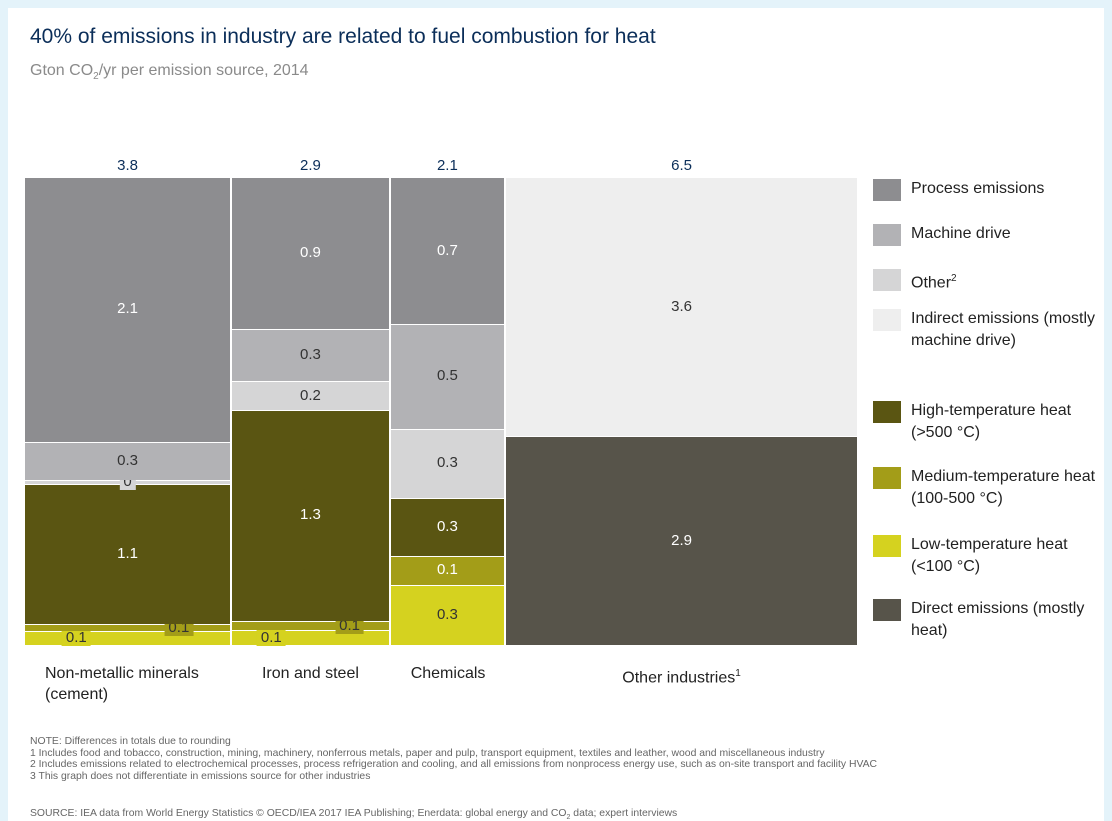 This screenshot has width=1112, height=821. What do you see at coordinates (989, 555) in the screenshot?
I see `legend-text: Low-temperature heat (<100 °C)` at bounding box center [989, 555].